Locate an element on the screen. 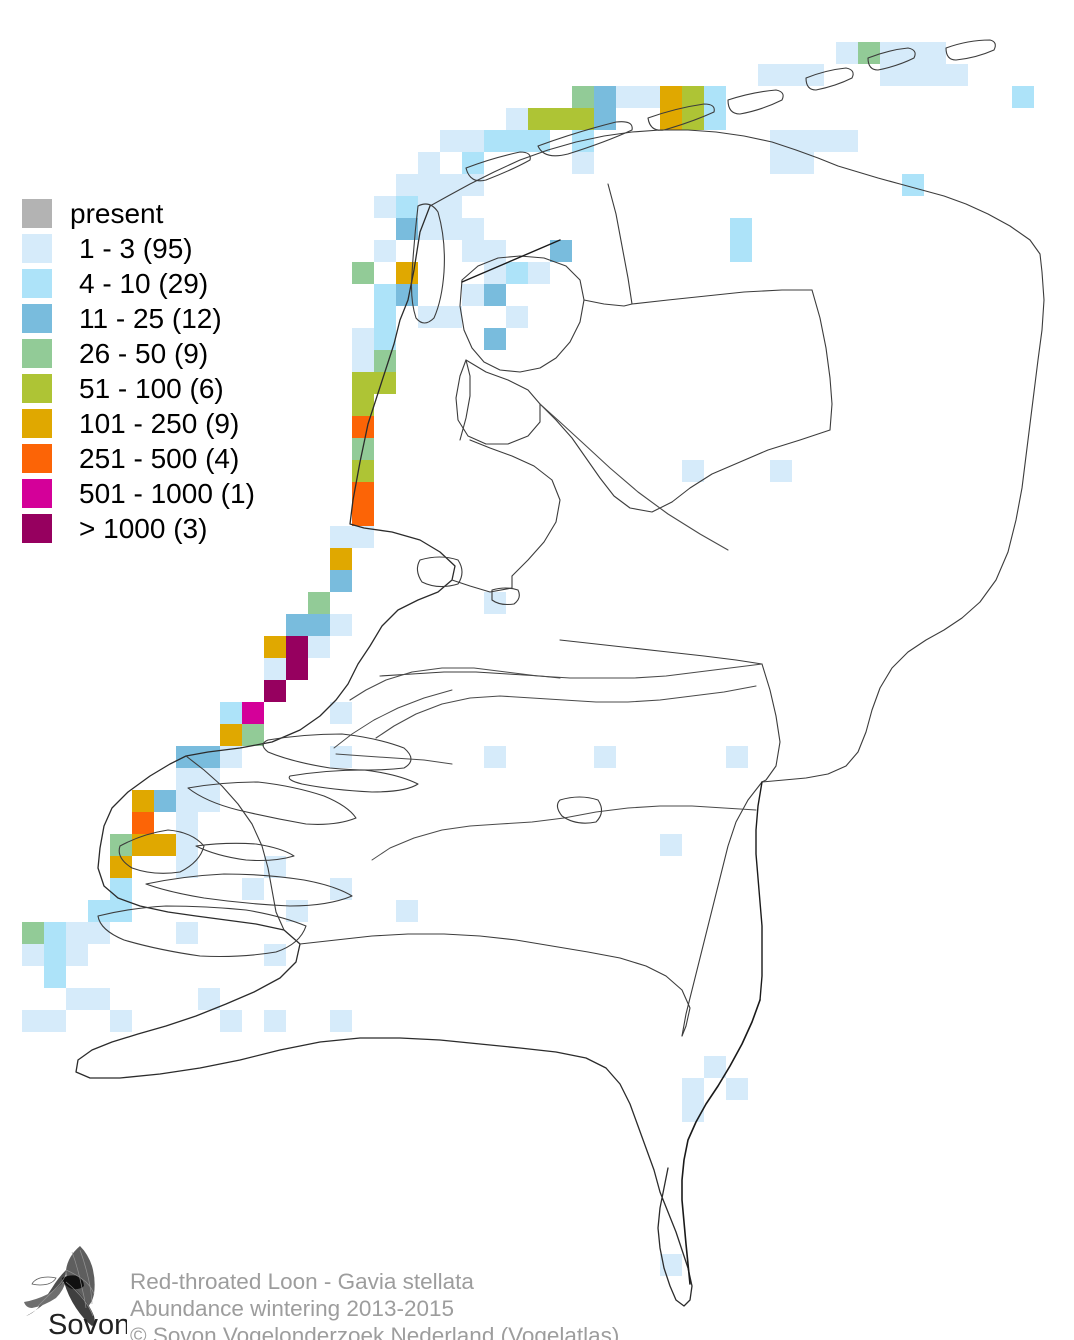 This screenshot has width=1074, height=1340. province-border-utrecht-zuidholland is located at coordinates (482, 584).